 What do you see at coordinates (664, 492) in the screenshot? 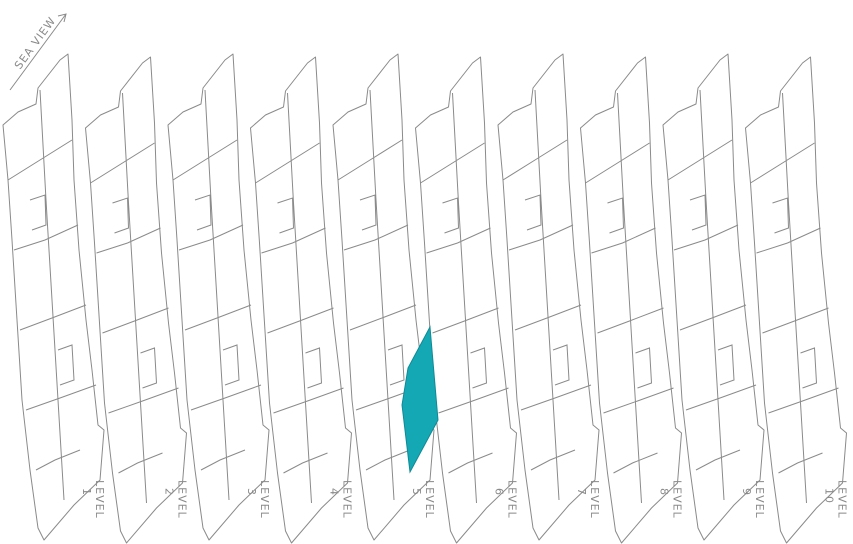
I see `level-number: 8` at bounding box center [664, 492].